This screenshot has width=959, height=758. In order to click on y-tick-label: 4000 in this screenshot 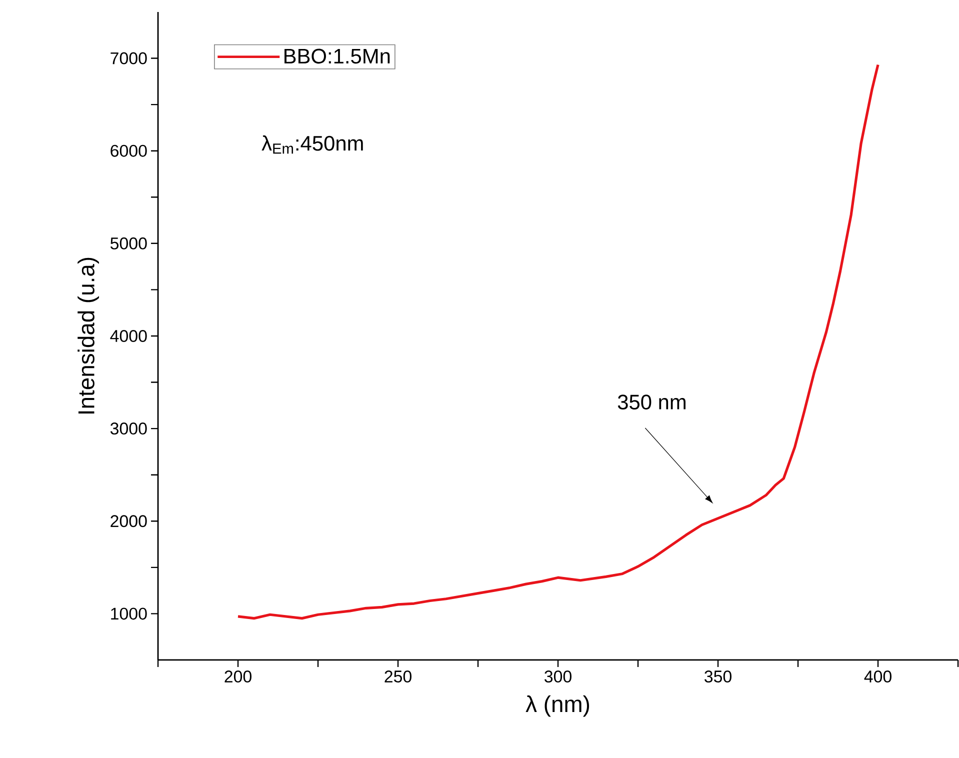, I will do `click(128, 336)`.